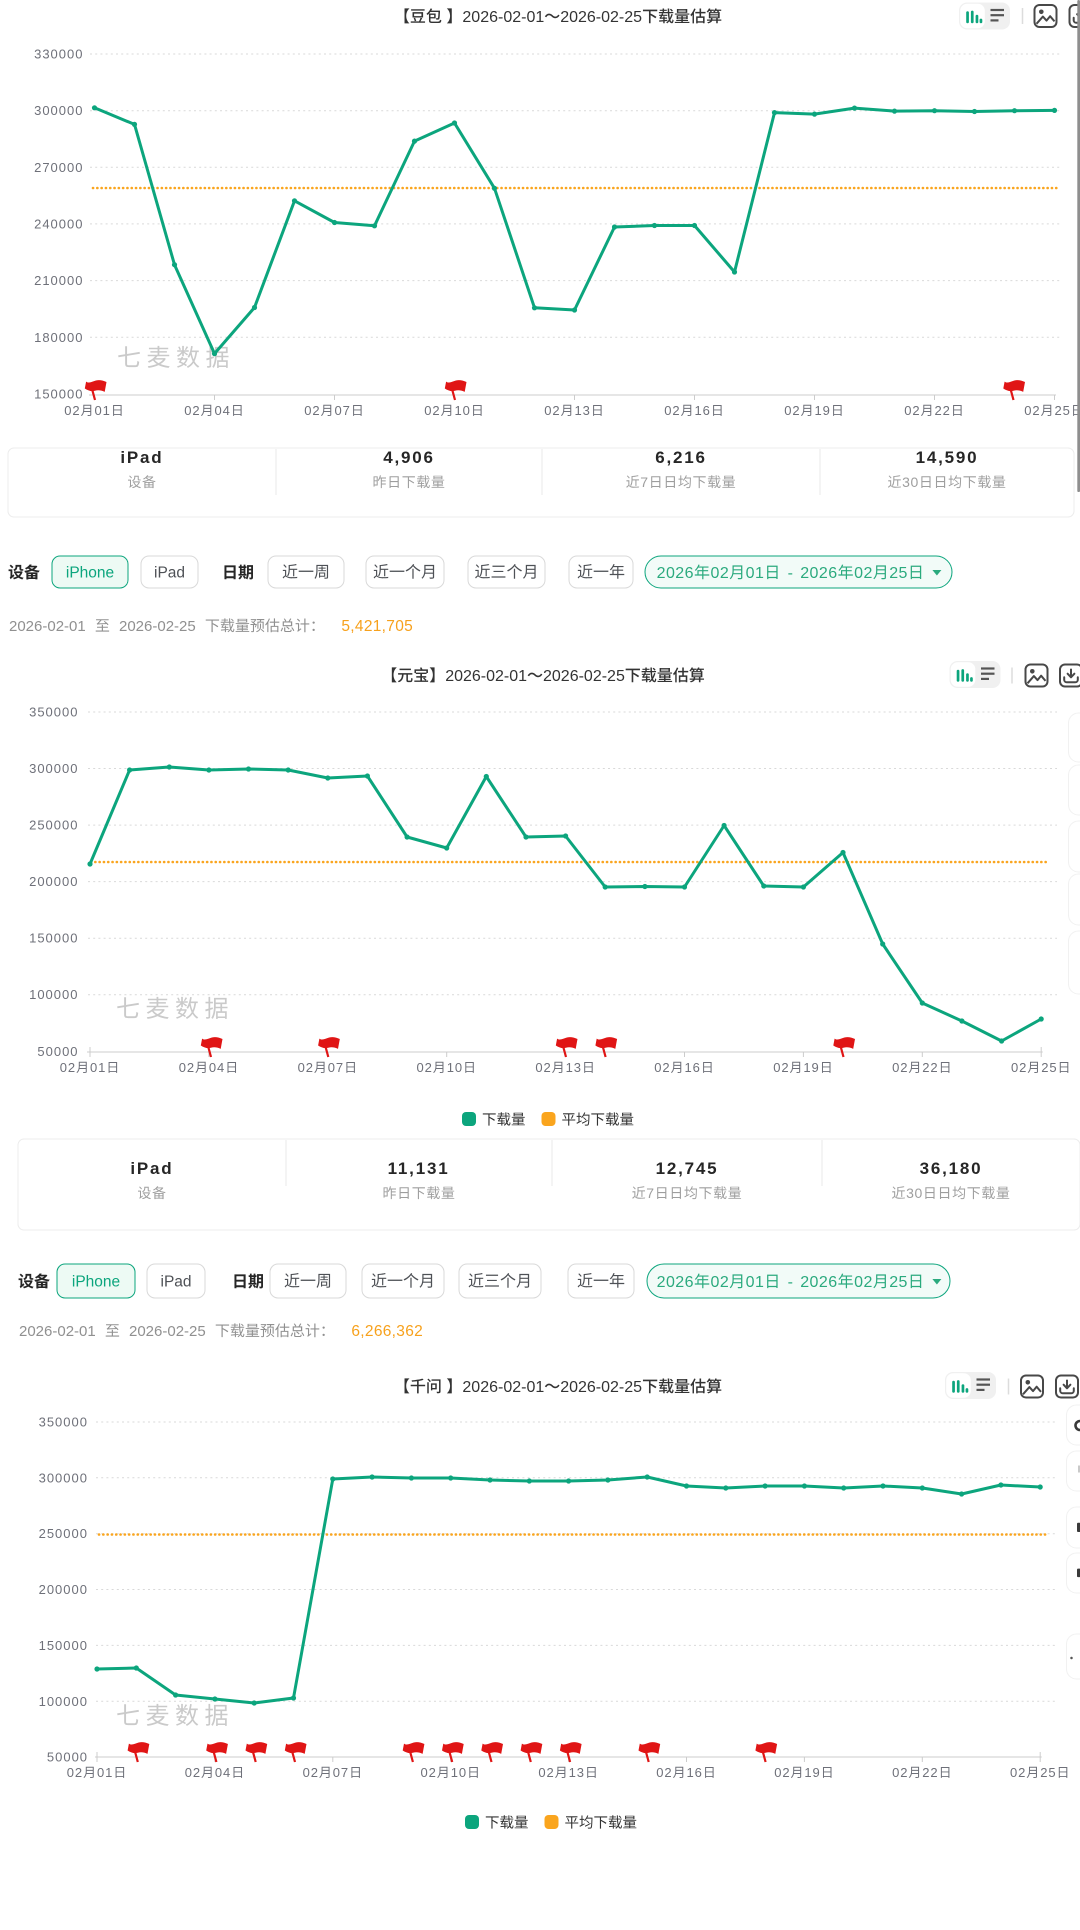 The width and height of the screenshot is (1080, 1930). I want to click on svg-text: 210000, so click(58, 280).